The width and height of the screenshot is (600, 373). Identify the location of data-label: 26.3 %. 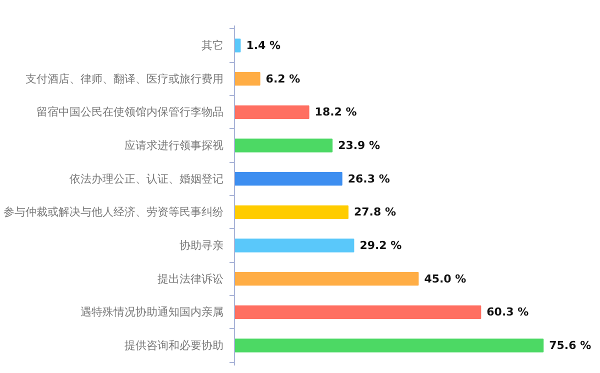
(369, 179).